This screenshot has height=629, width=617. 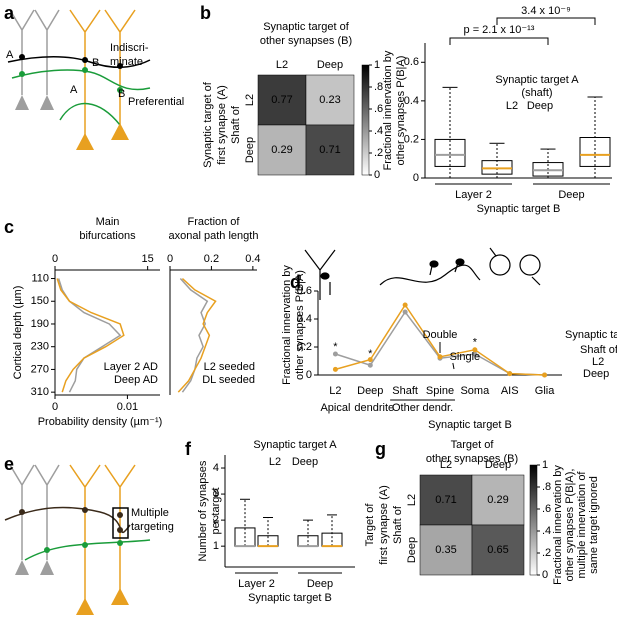 I want to click on y-axis-label: Fractional innervation by, so click(x=388, y=110).